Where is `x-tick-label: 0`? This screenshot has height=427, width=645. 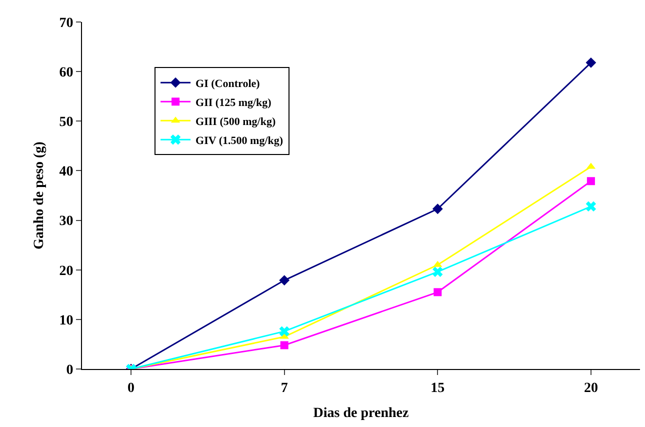
x-tick-label: 0 is located at coordinates (131, 388).